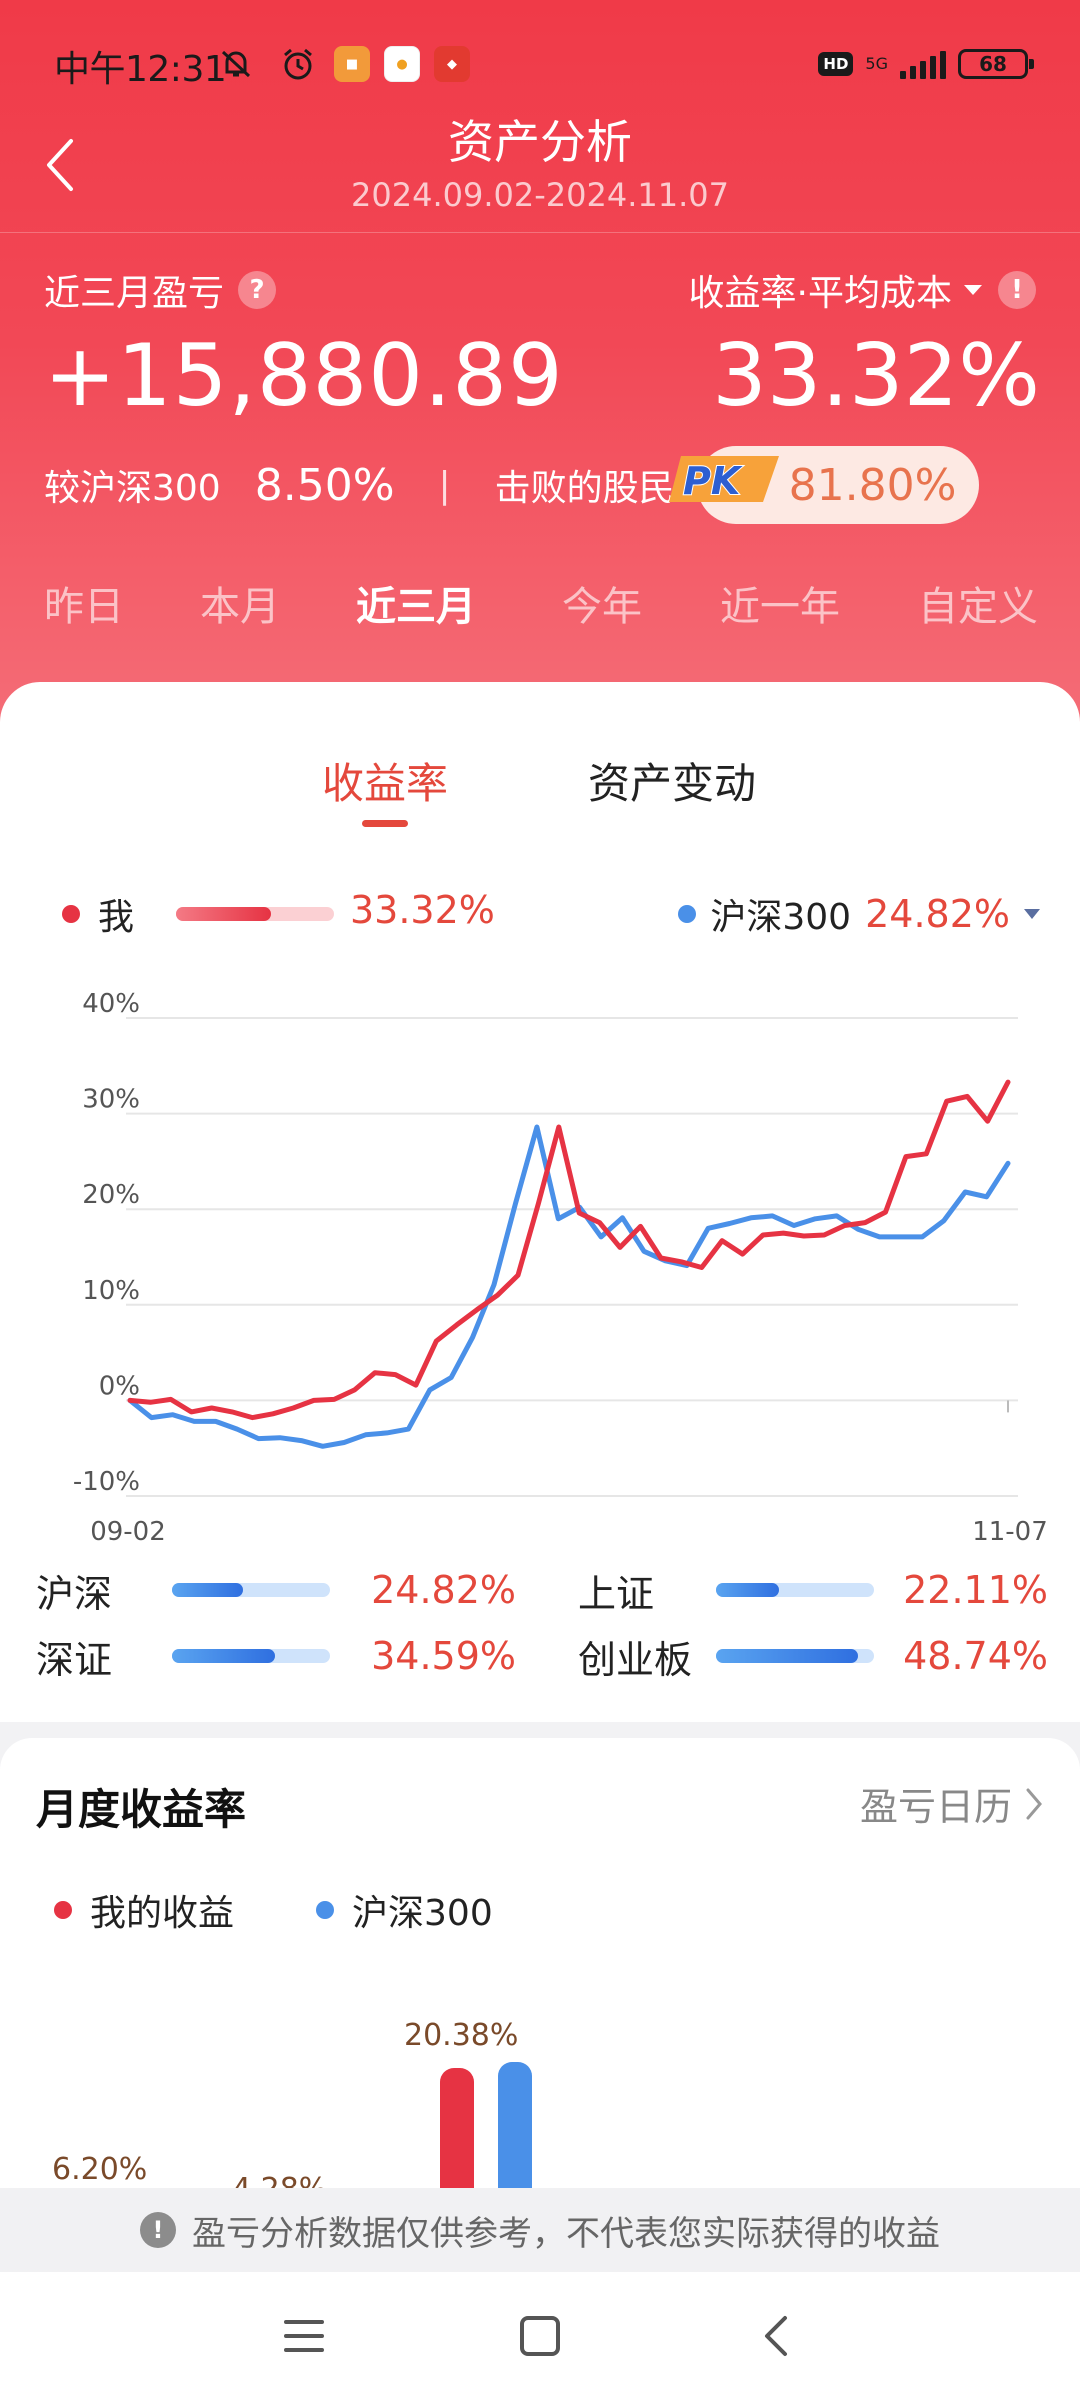 The height and width of the screenshot is (2400, 1080). What do you see at coordinates (385, 783) in the screenshot?
I see `tab-return-rate: 收益率` at bounding box center [385, 783].